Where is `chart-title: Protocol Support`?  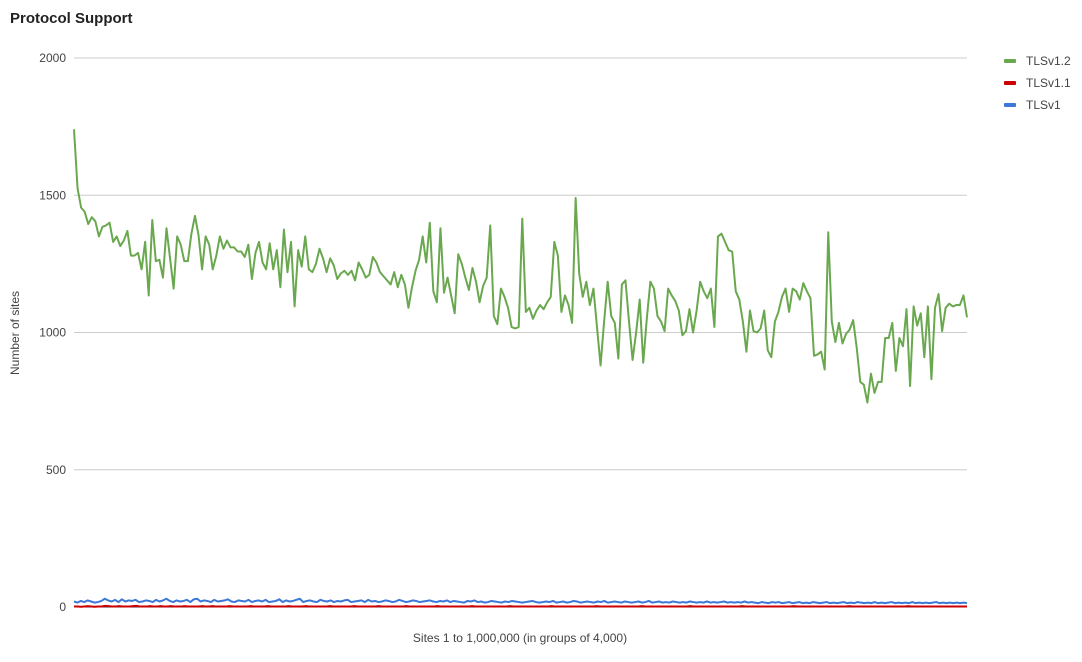
chart-title: Protocol Support is located at coordinates (71, 18).